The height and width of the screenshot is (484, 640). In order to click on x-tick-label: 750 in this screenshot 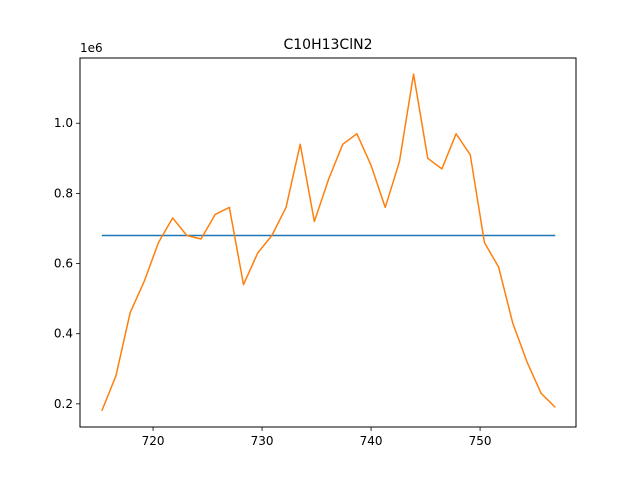, I will do `click(480, 441)`.